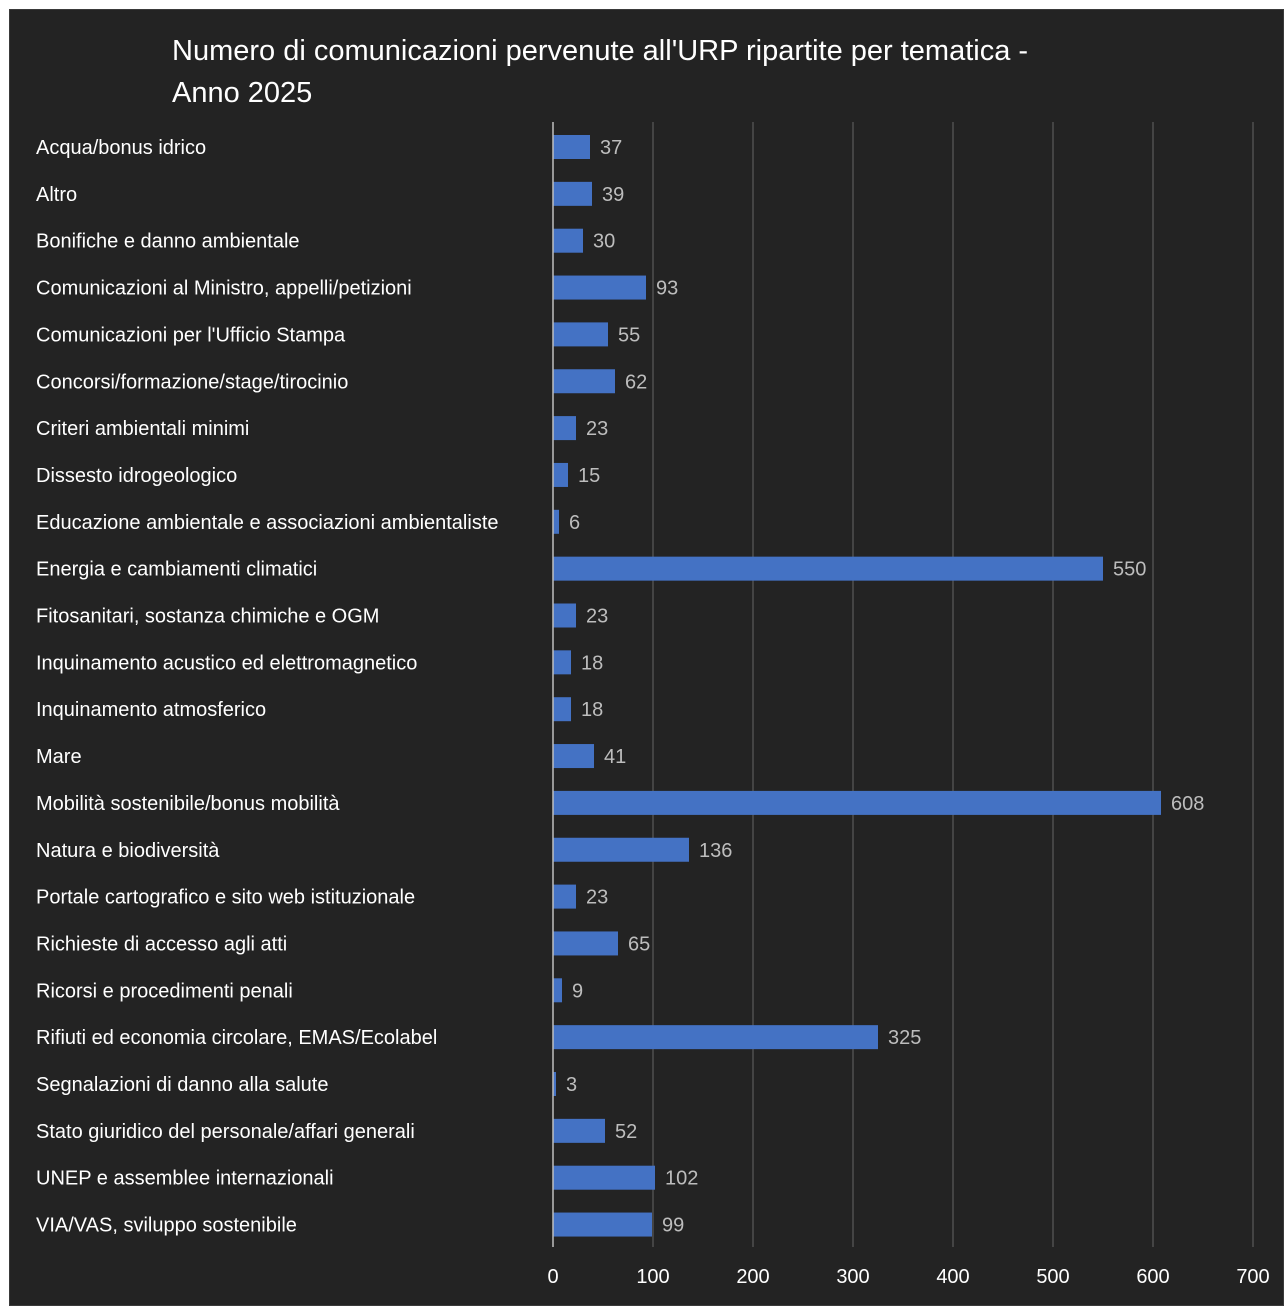 Image resolution: width=1284 pixels, height=1306 pixels. Describe the element at coordinates (626, 1132) in the screenshot. I see `data-label: 52` at that location.